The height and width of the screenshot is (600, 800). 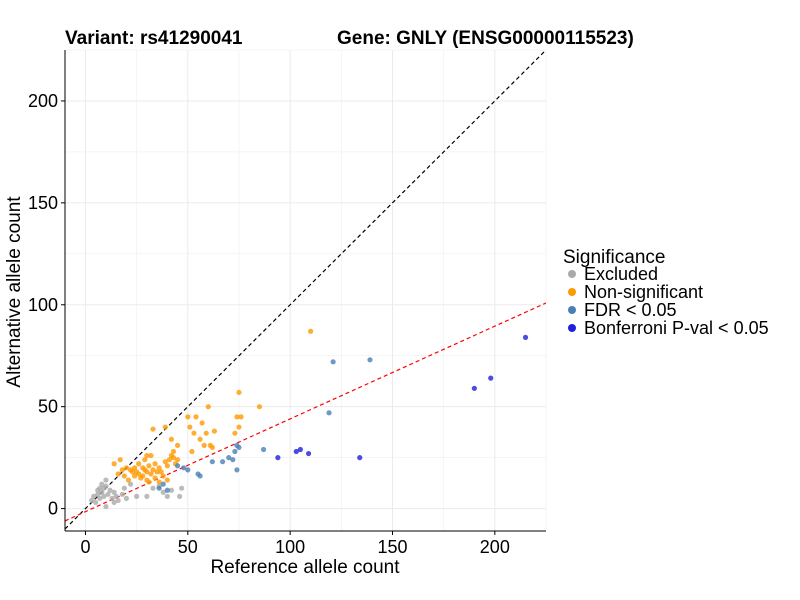 I want to click on y-tick-label: 150, so click(x=43, y=203).